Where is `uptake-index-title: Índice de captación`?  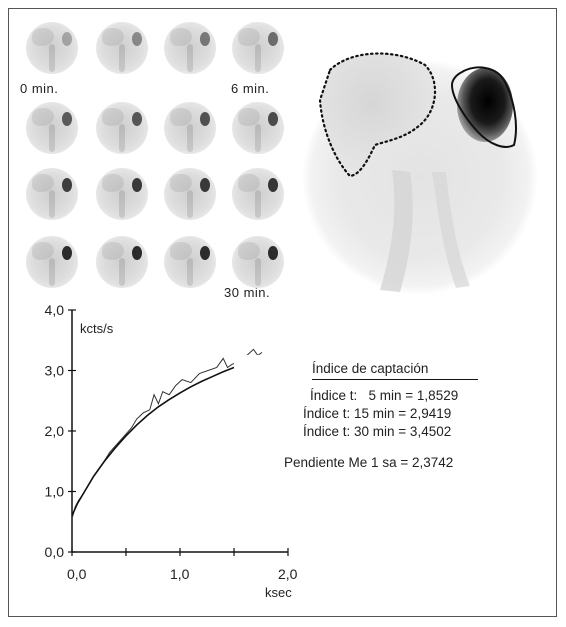 uptake-index-title: Índice de captación is located at coordinates (370, 368).